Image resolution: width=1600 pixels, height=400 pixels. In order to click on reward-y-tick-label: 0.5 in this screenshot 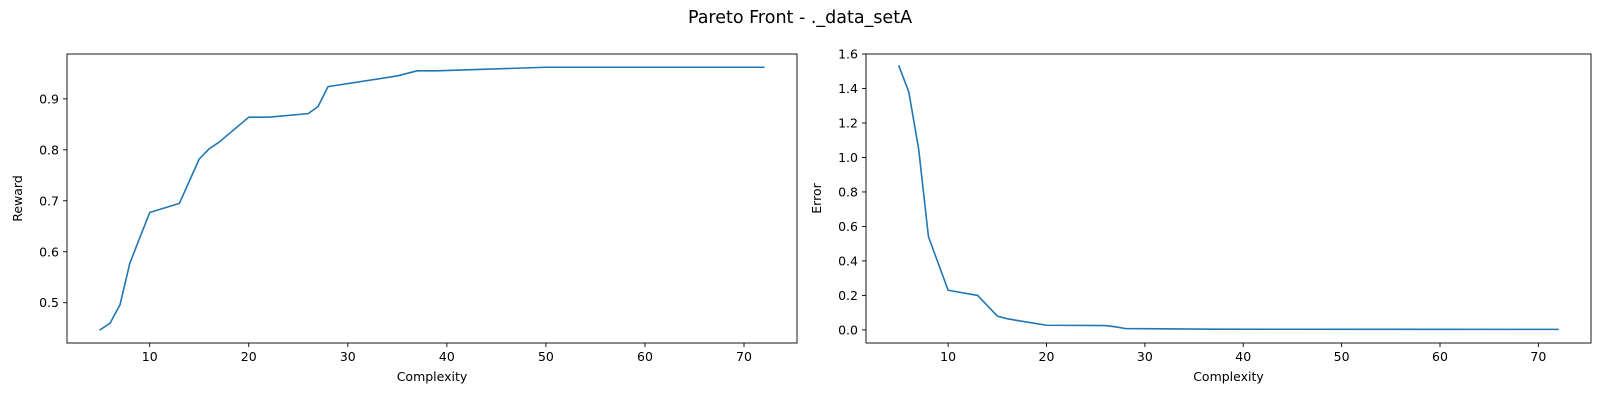, I will do `click(49, 302)`.